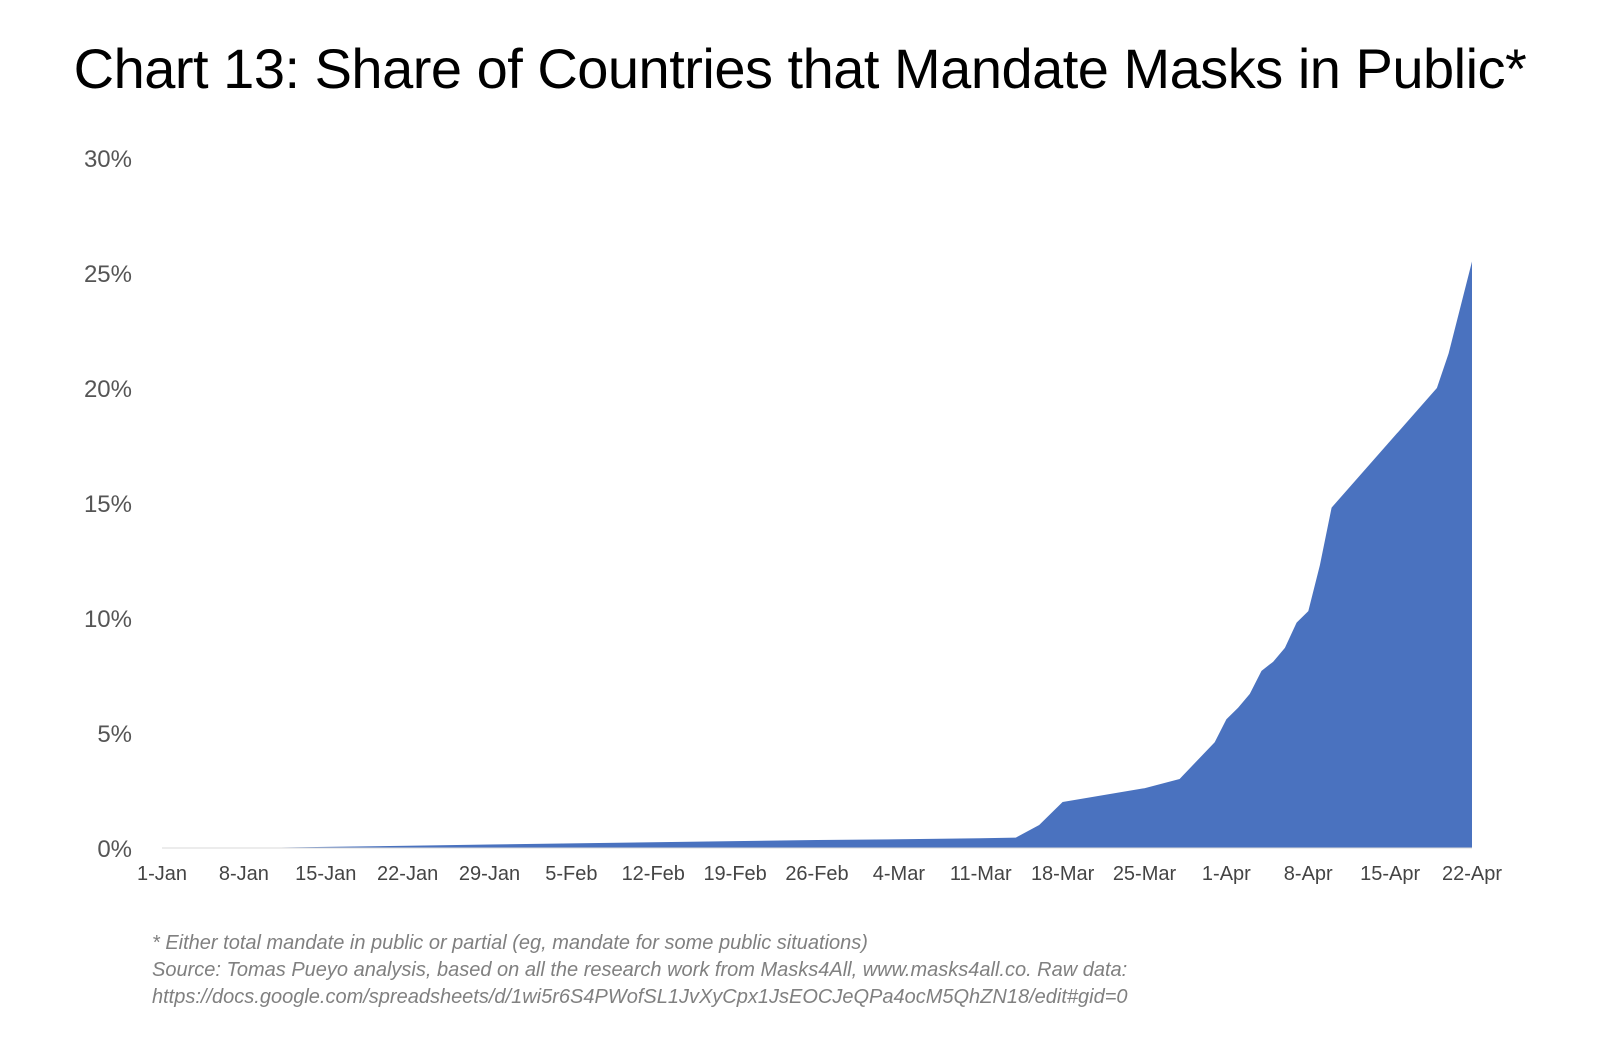 This screenshot has height=1040, width=1600. What do you see at coordinates (653, 874) in the screenshot?
I see `x-tick-label: 12-Feb` at bounding box center [653, 874].